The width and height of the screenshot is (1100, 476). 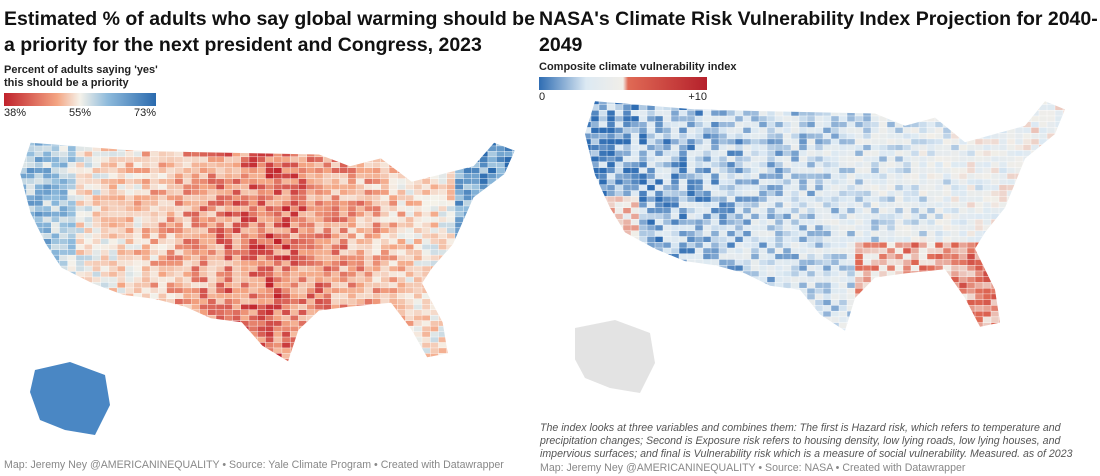 I want to click on legend-tick-min: 0, so click(x=542, y=97).